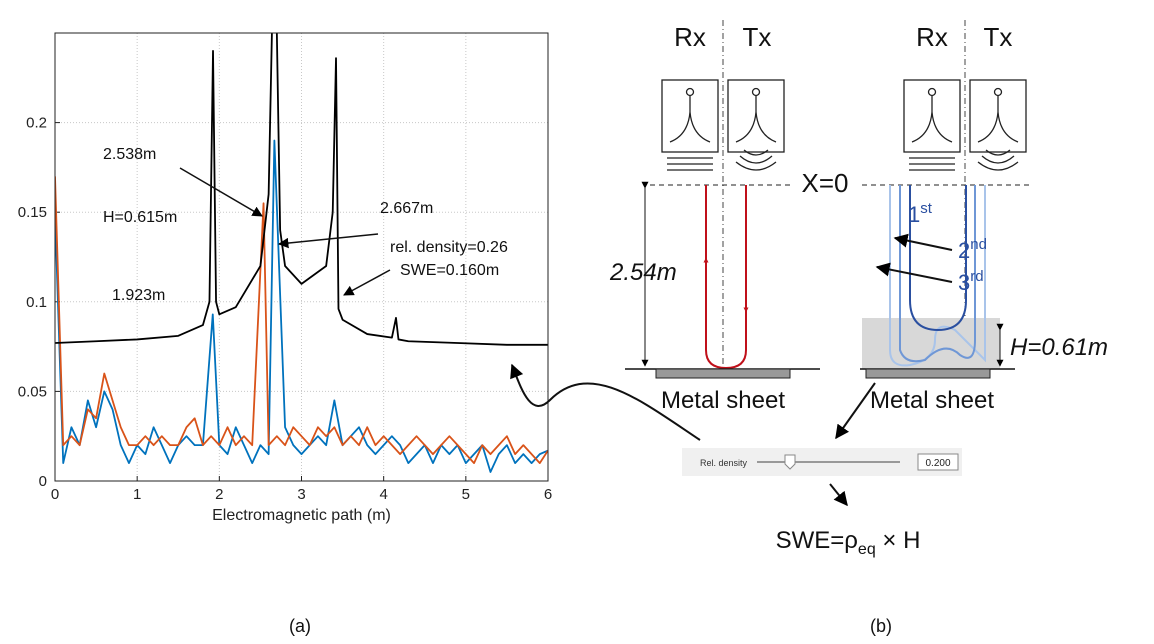 This screenshot has height=644, width=1154. I want to click on y-tick-label: 0.1, so click(36, 302).